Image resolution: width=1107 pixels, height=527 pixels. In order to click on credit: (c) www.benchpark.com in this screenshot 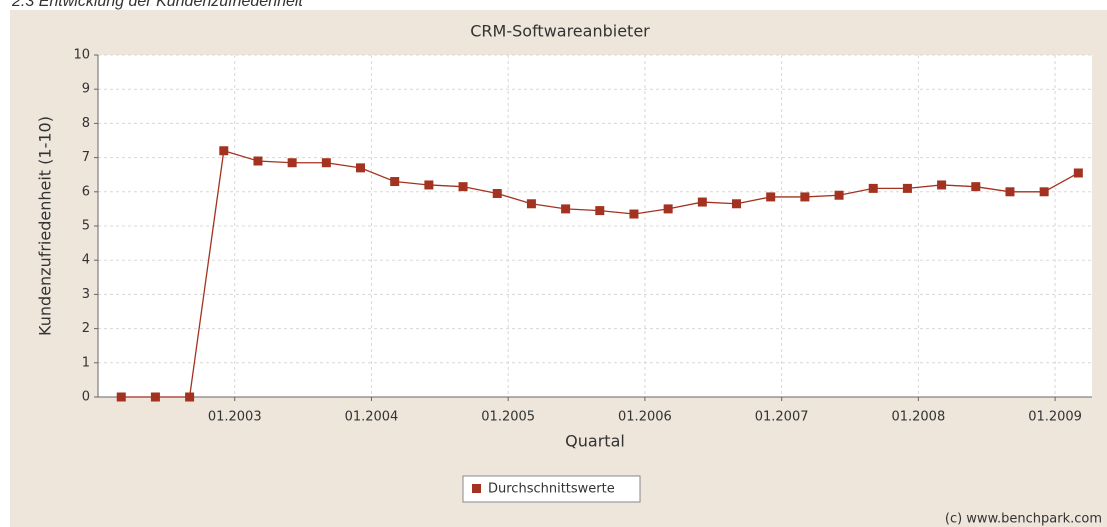, I will do `click(1023, 519)`.